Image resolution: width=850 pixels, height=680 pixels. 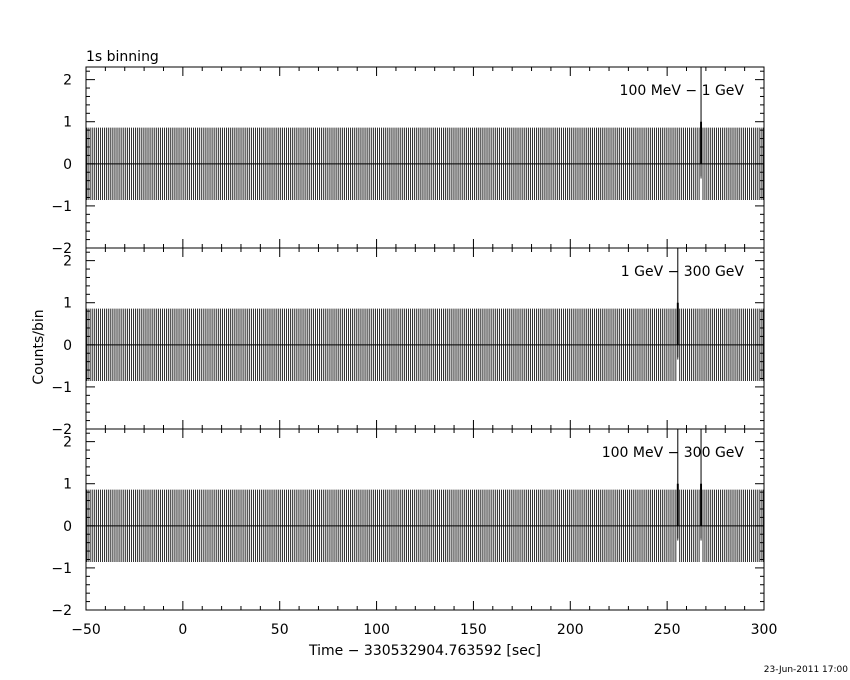 What do you see at coordinates (424, 651) in the screenshot?
I see `x-axis-title: Time − 330532904.763592 [sec]` at bounding box center [424, 651].